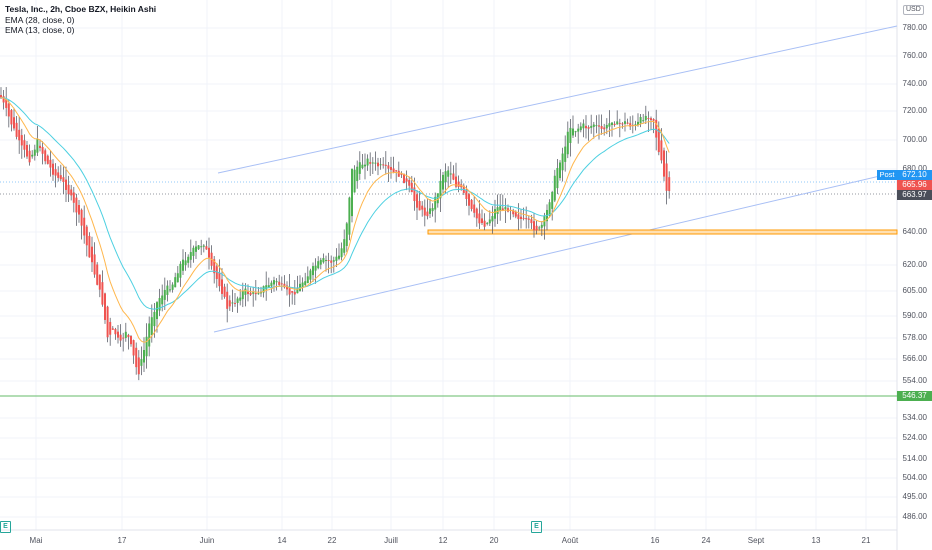 Image resolution: width=932 pixels, height=550 pixels. I want to click on post-market-badge: Post, so click(887, 175).